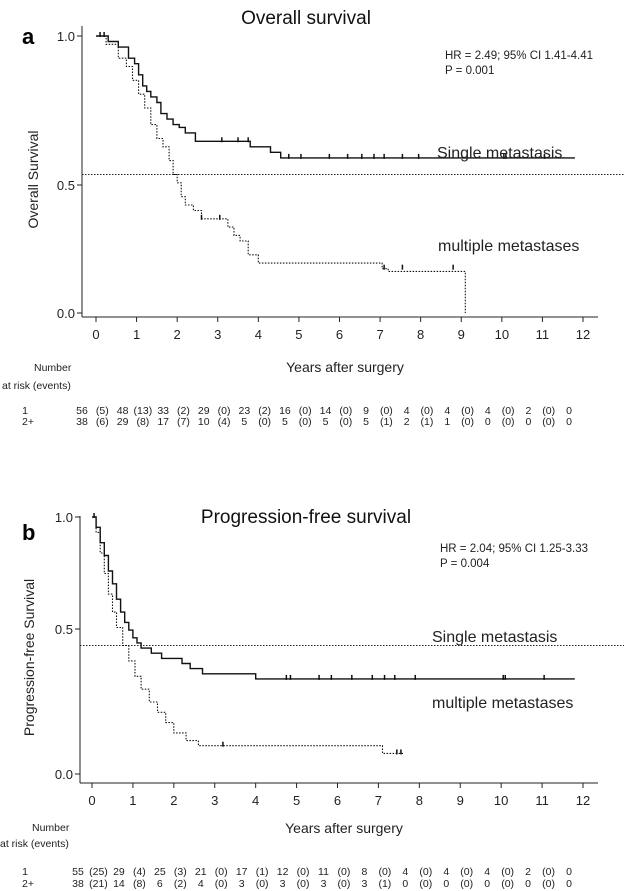  I want to click on risk-cell: 25, so click(160, 872).